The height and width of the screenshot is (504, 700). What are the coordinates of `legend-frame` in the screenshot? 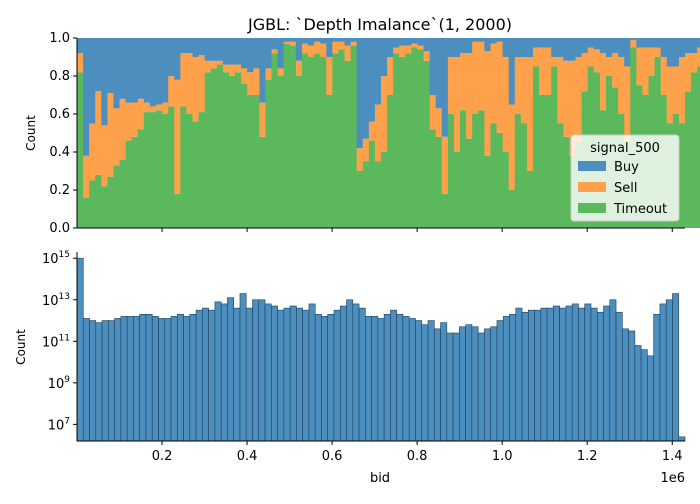 It's located at (625, 178).